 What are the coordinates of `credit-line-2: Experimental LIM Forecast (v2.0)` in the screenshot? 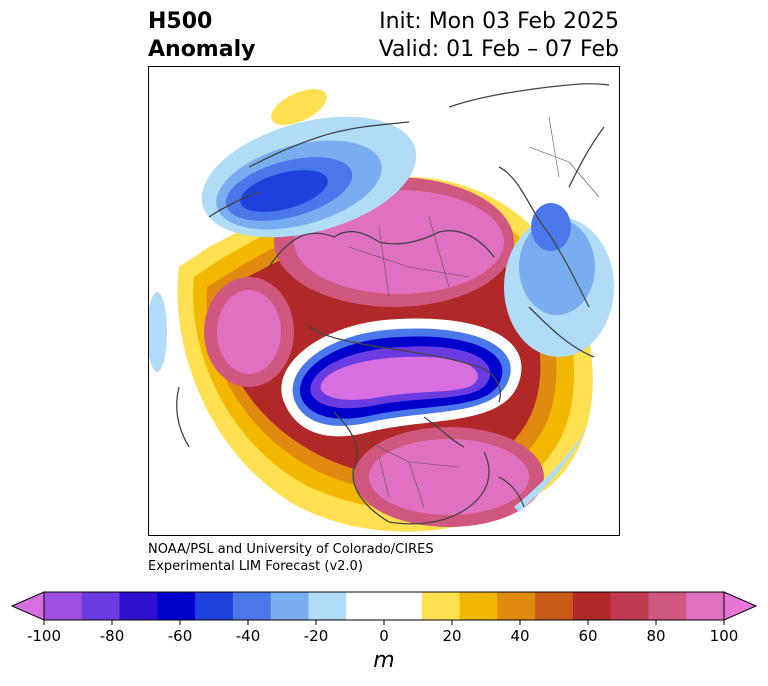 It's located at (255, 566).